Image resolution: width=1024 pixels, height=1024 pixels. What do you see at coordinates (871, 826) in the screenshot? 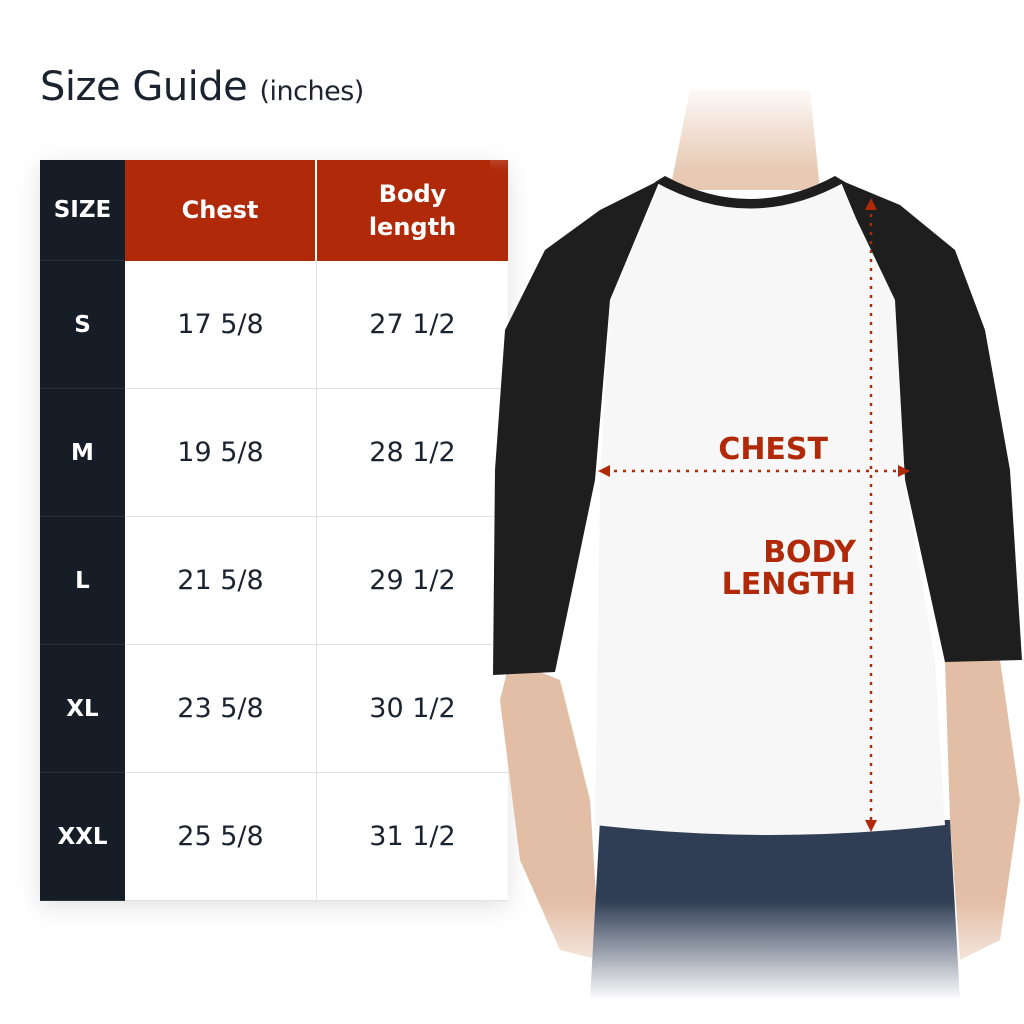
I see `arrow-down-icon` at bounding box center [871, 826].